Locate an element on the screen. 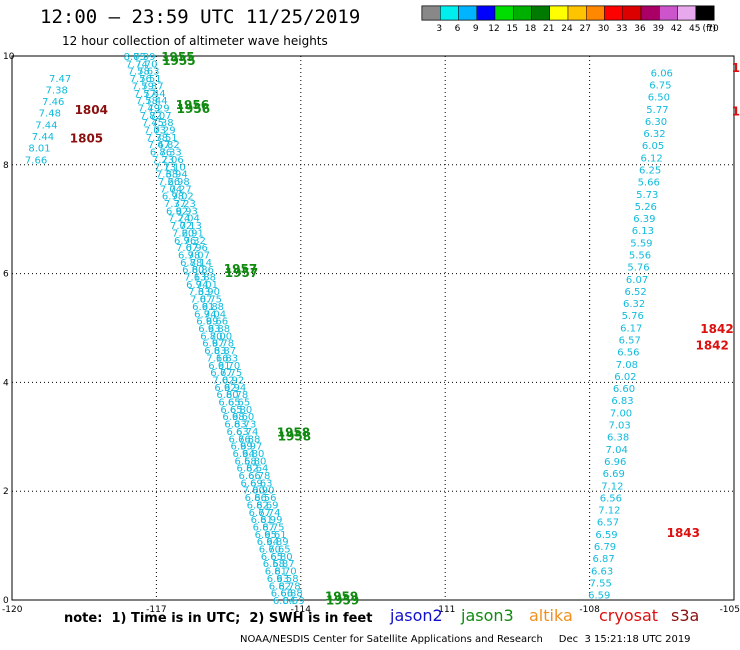 Image resolution: width=740 pixels, height=650 pixels. wave-height-point: 7.51 is located at coordinates (166, 138).